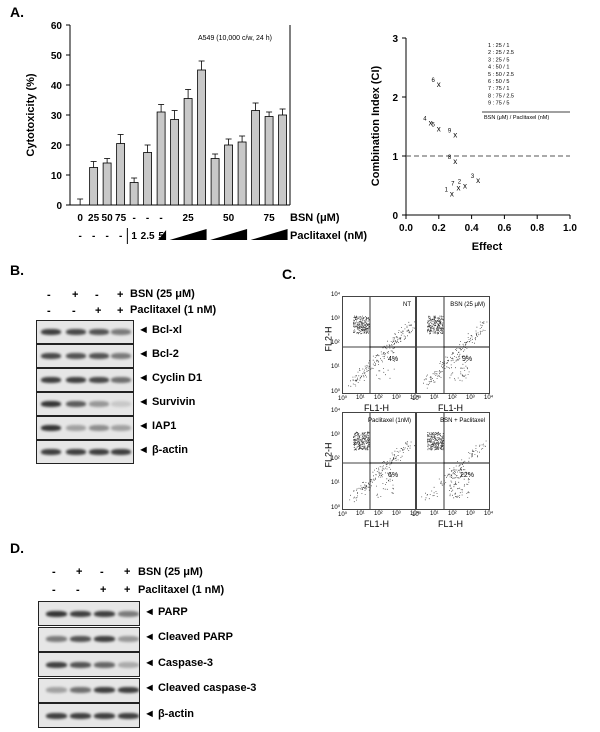 Image resolution: width=600 pixels, height=732 pixels. What do you see at coordinates (433, 125) in the screenshot?
I see `ci-point-label: 5` at bounding box center [433, 125].